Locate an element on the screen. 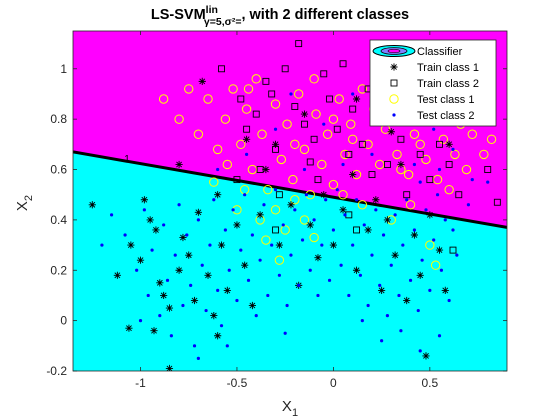  legend-test-class-2-marker is located at coordinates (394, 115).